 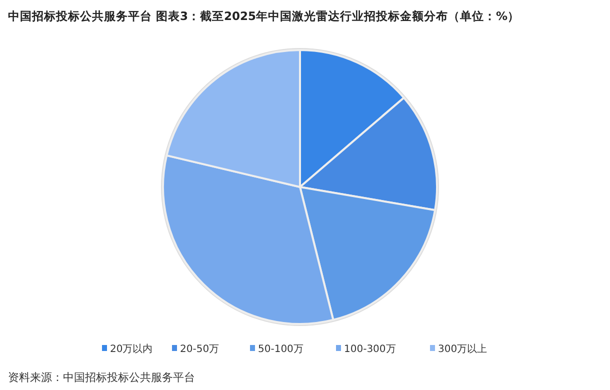 I want to click on text: 资料来源：中国招标投标公共服务平台, so click(x=101, y=377).